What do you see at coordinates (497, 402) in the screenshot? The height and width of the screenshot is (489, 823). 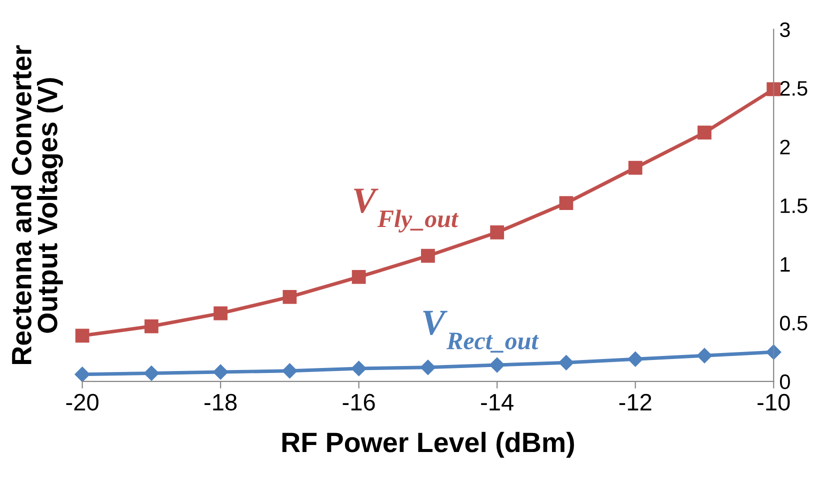 I see `x-tick-label: -14` at bounding box center [497, 402].